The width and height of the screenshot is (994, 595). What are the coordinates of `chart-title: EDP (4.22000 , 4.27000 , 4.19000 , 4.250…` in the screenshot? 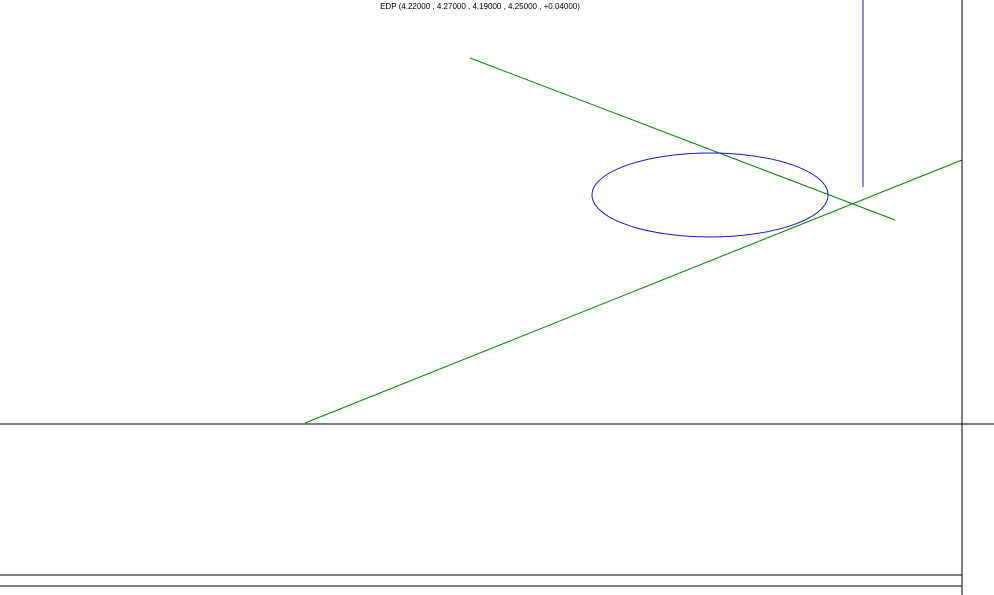 It's located at (480, 6).